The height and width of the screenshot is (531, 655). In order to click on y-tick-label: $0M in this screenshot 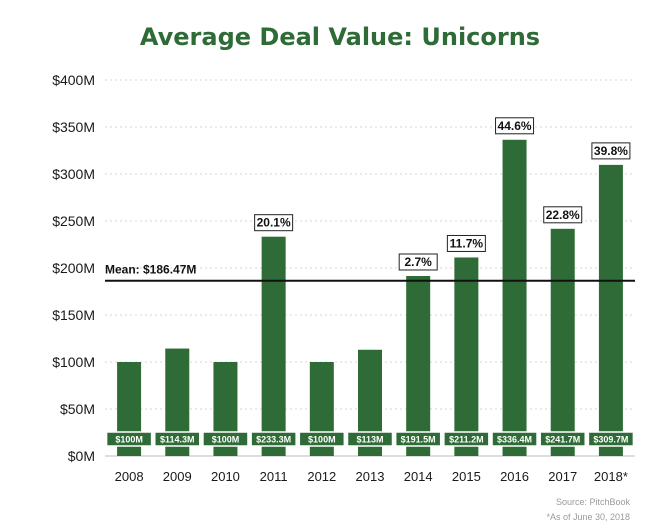, I will do `click(81, 456)`.